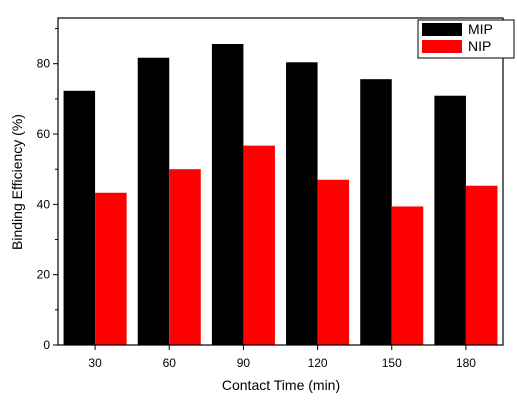  I want to click on y-tick-label: 60, so click(44, 134).